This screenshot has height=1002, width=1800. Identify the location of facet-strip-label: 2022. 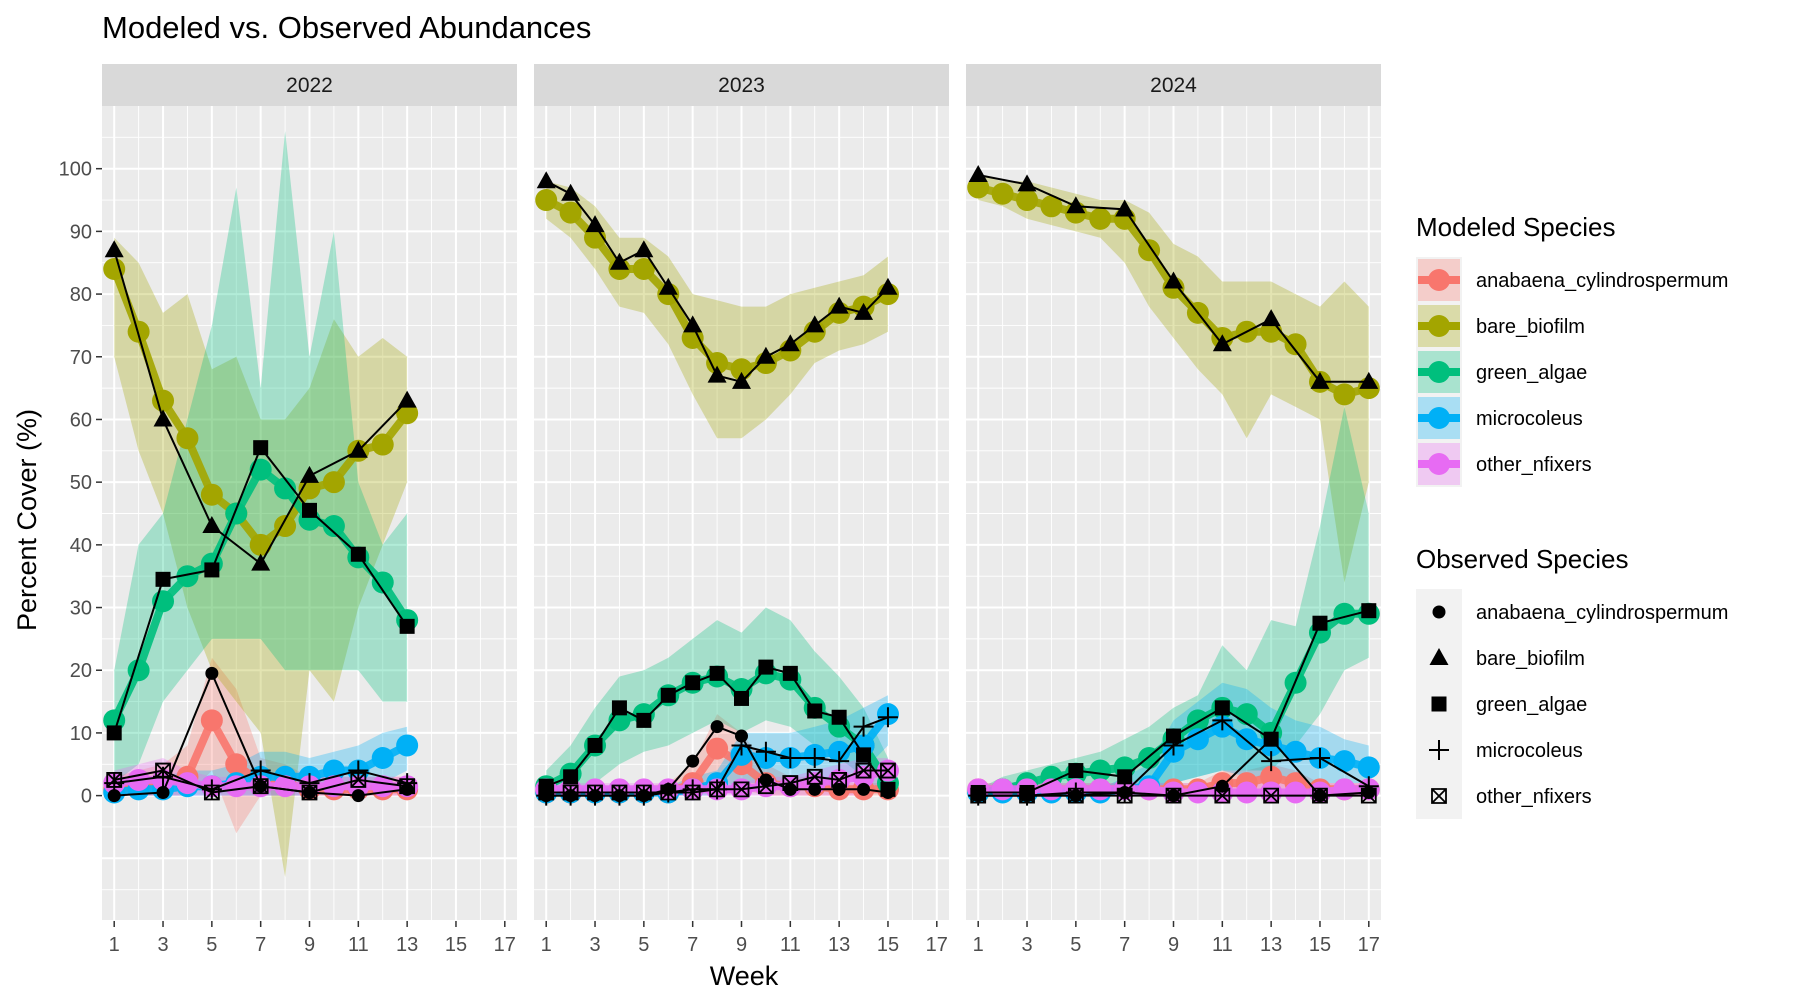
(309, 85).